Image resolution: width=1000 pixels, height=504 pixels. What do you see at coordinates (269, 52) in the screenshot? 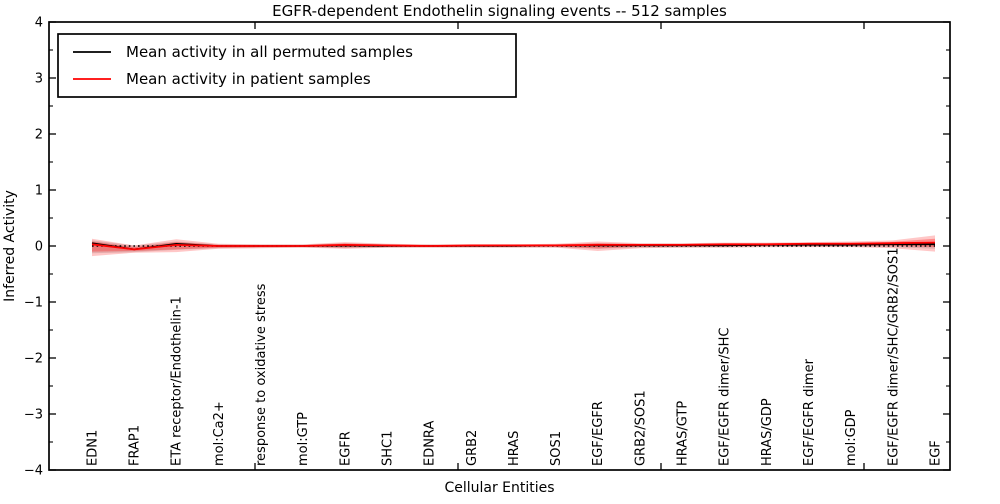
I see `legend-label: Mean activity in all permuted samples` at bounding box center [269, 52].